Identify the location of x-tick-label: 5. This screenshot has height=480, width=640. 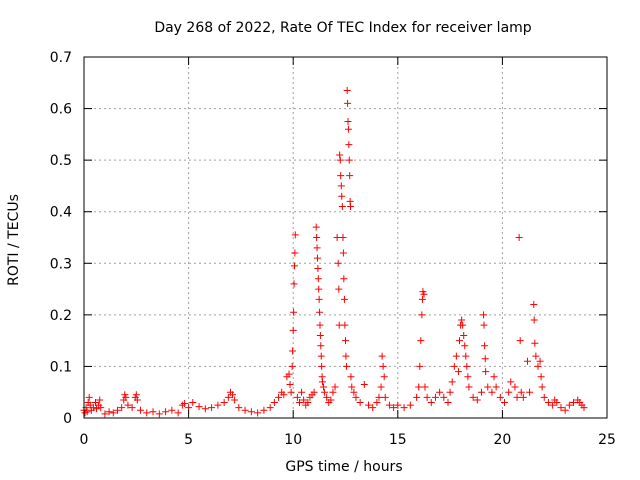
(188, 440).